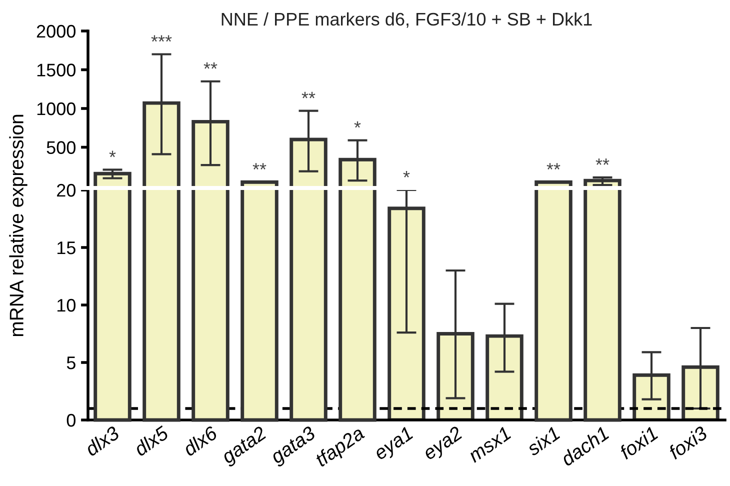 This screenshot has width=730, height=486. Describe the element at coordinates (407, 20) in the screenshot. I see `chart-title: NNE / PPE markers d6, FGF3/10 + SB + Dkk1` at that location.